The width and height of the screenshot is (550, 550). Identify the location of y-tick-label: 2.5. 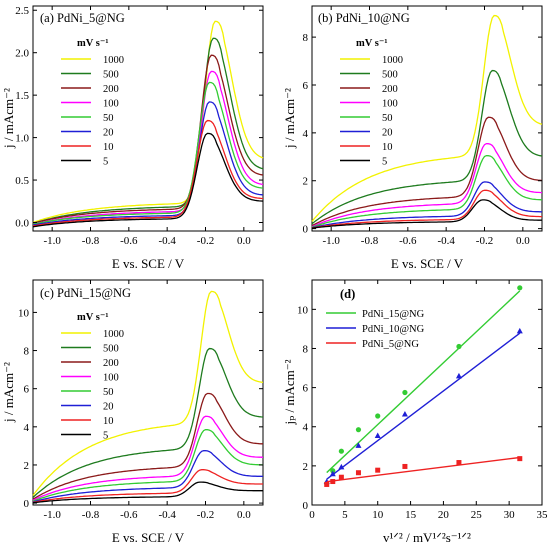
(22, 11).